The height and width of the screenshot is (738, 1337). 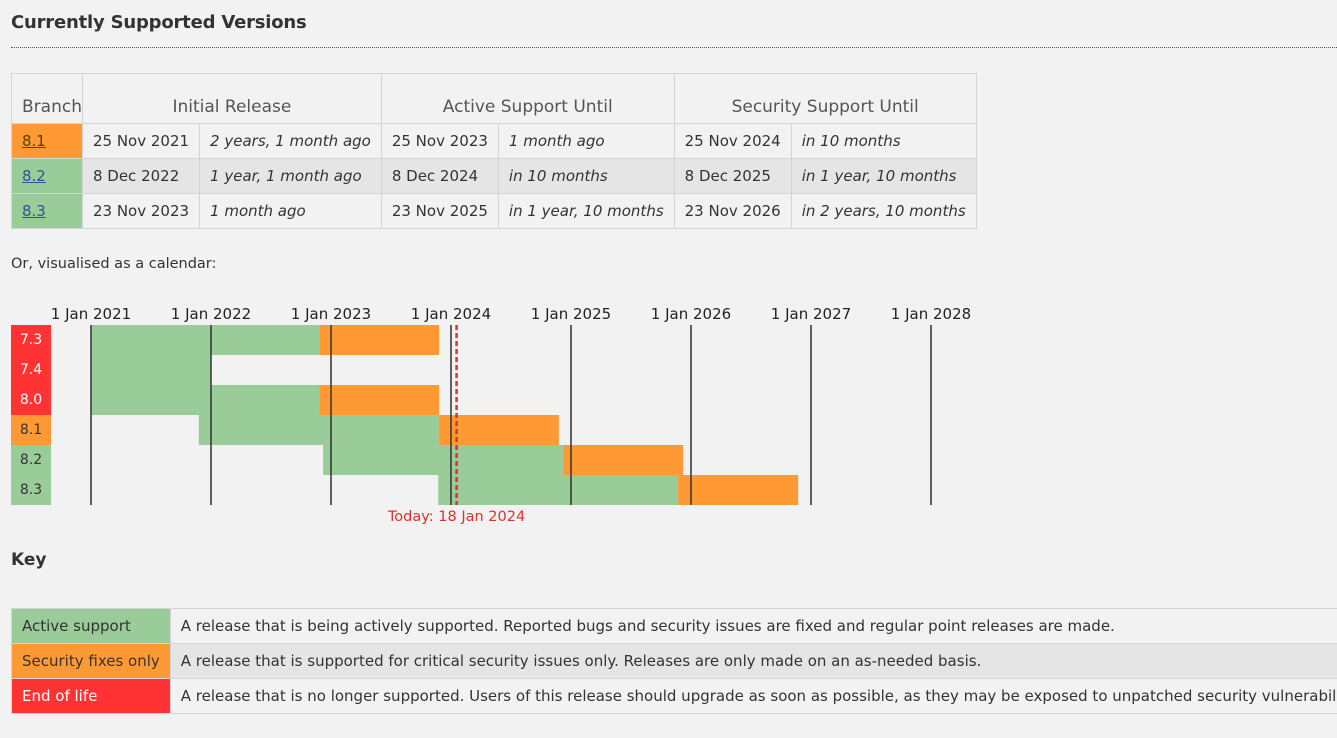 What do you see at coordinates (29, 560) in the screenshot?
I see `key-heading: Key` at bounding box center [29, 560].